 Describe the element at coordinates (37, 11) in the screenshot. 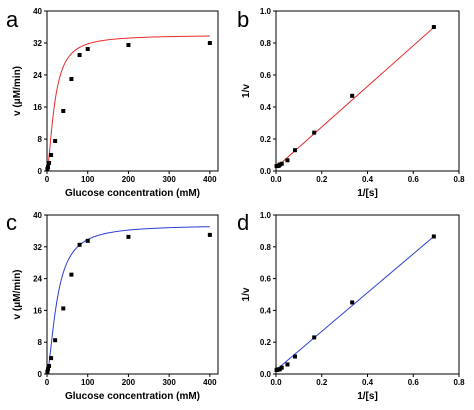

I see `chart-0-a-y-tick-label: 40` at that location.